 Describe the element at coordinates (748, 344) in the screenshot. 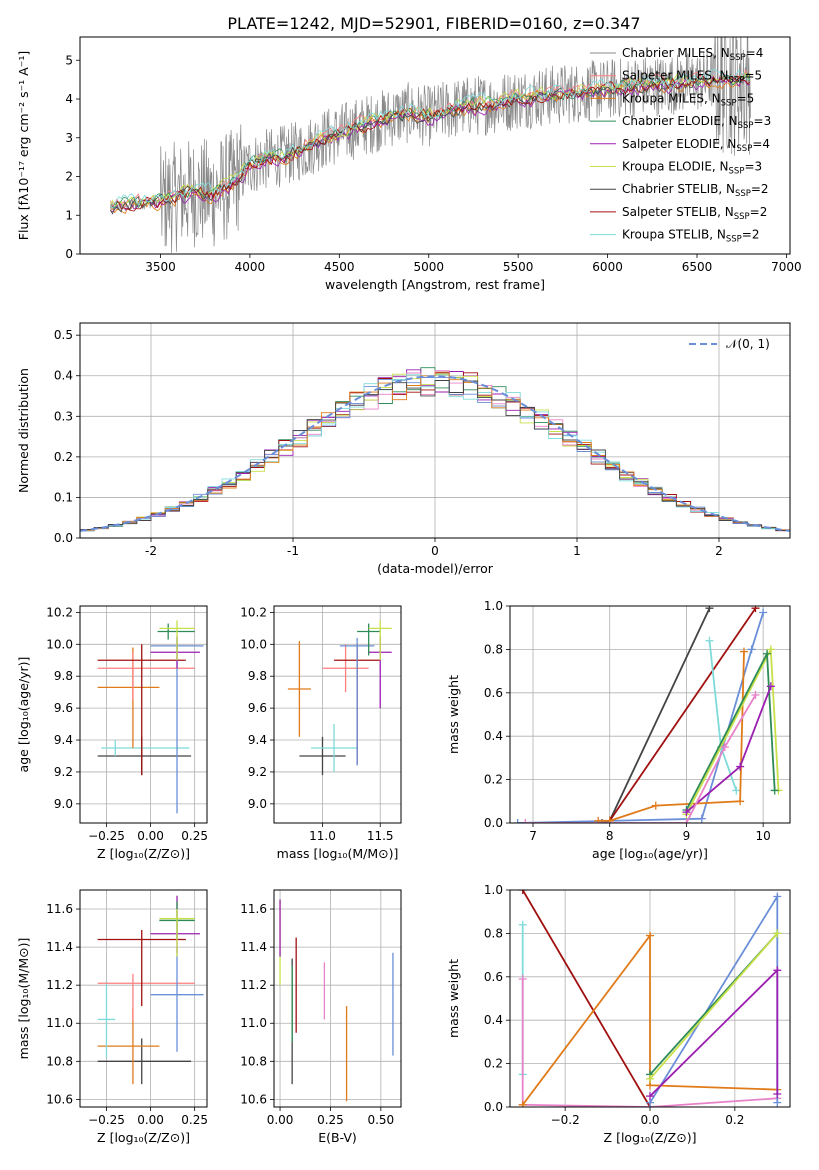

I see `legend-entry: 𝒩(0, 1)` at that location.